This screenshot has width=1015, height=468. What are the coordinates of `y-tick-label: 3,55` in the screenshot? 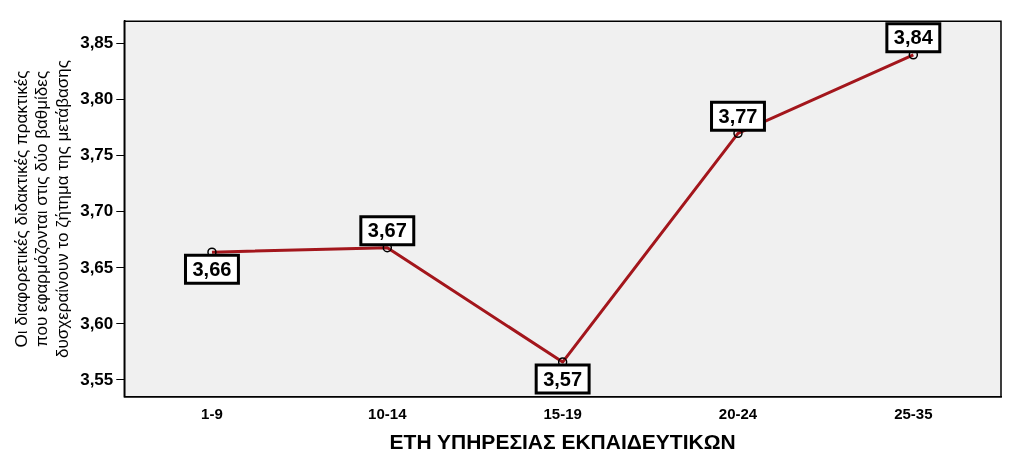 It's located at (97, 379).